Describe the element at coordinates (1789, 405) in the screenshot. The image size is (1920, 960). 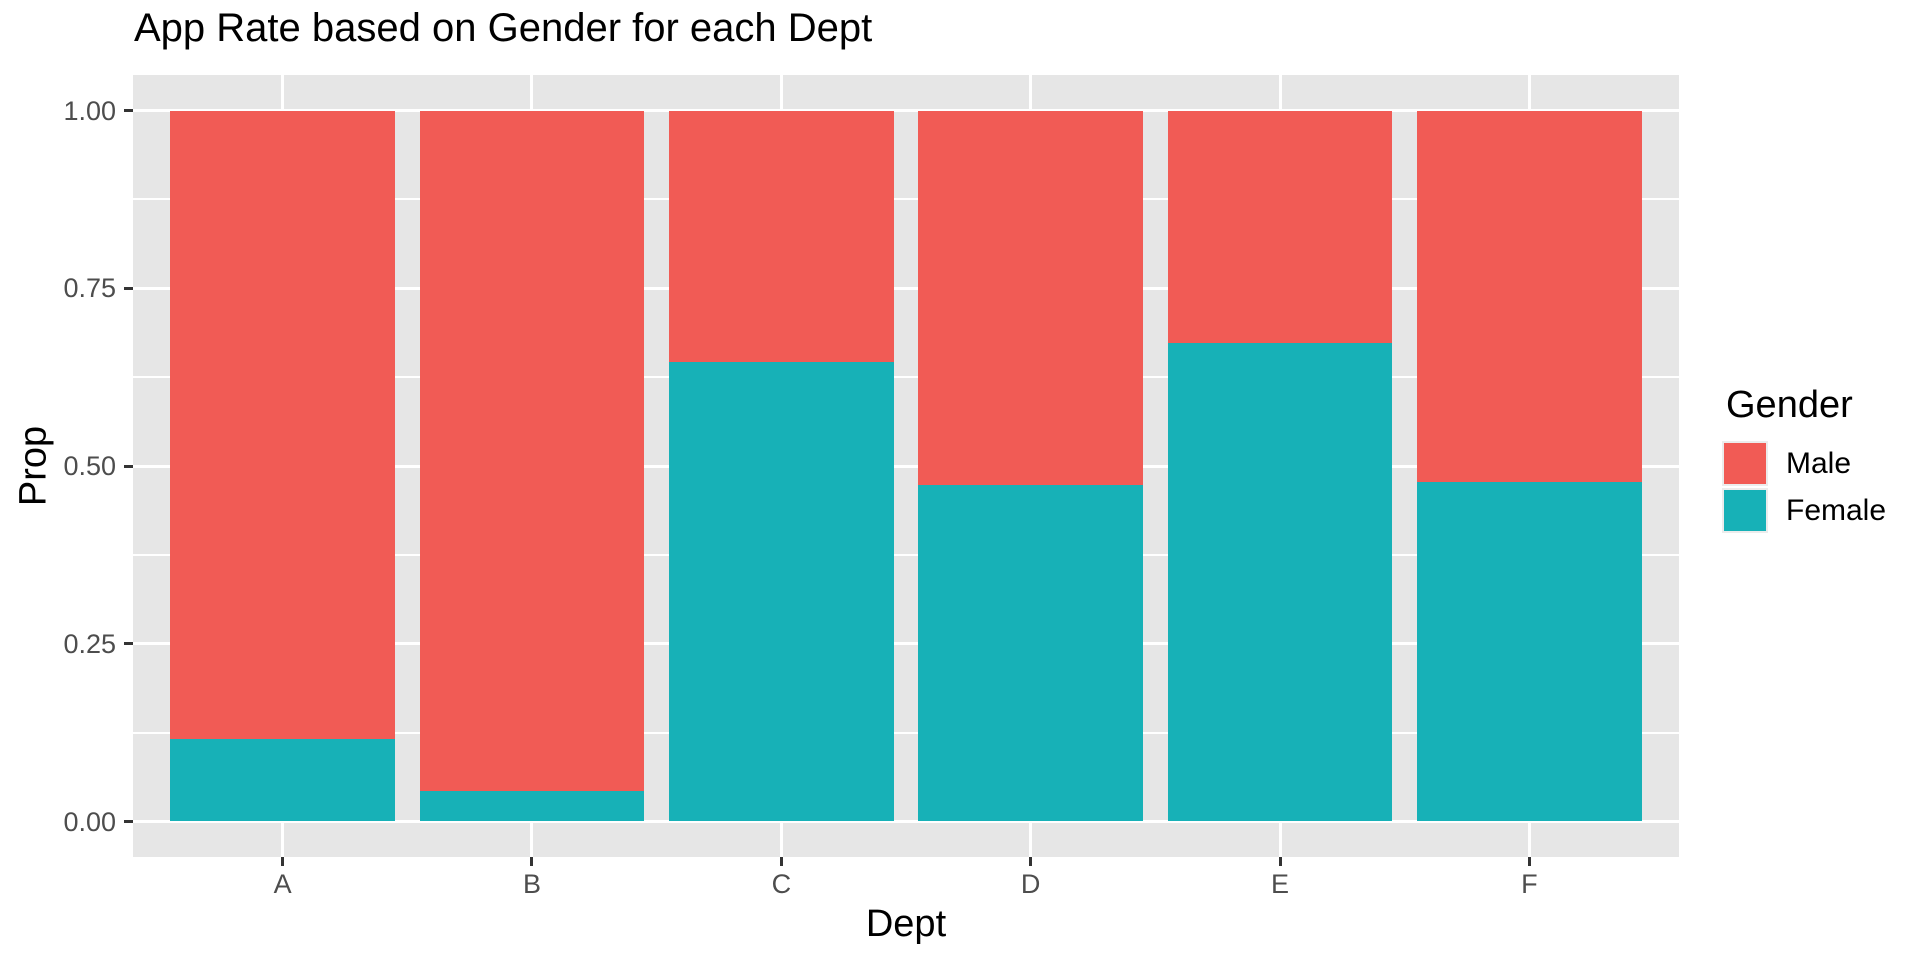
I see `legend-title: Gender` at that location.